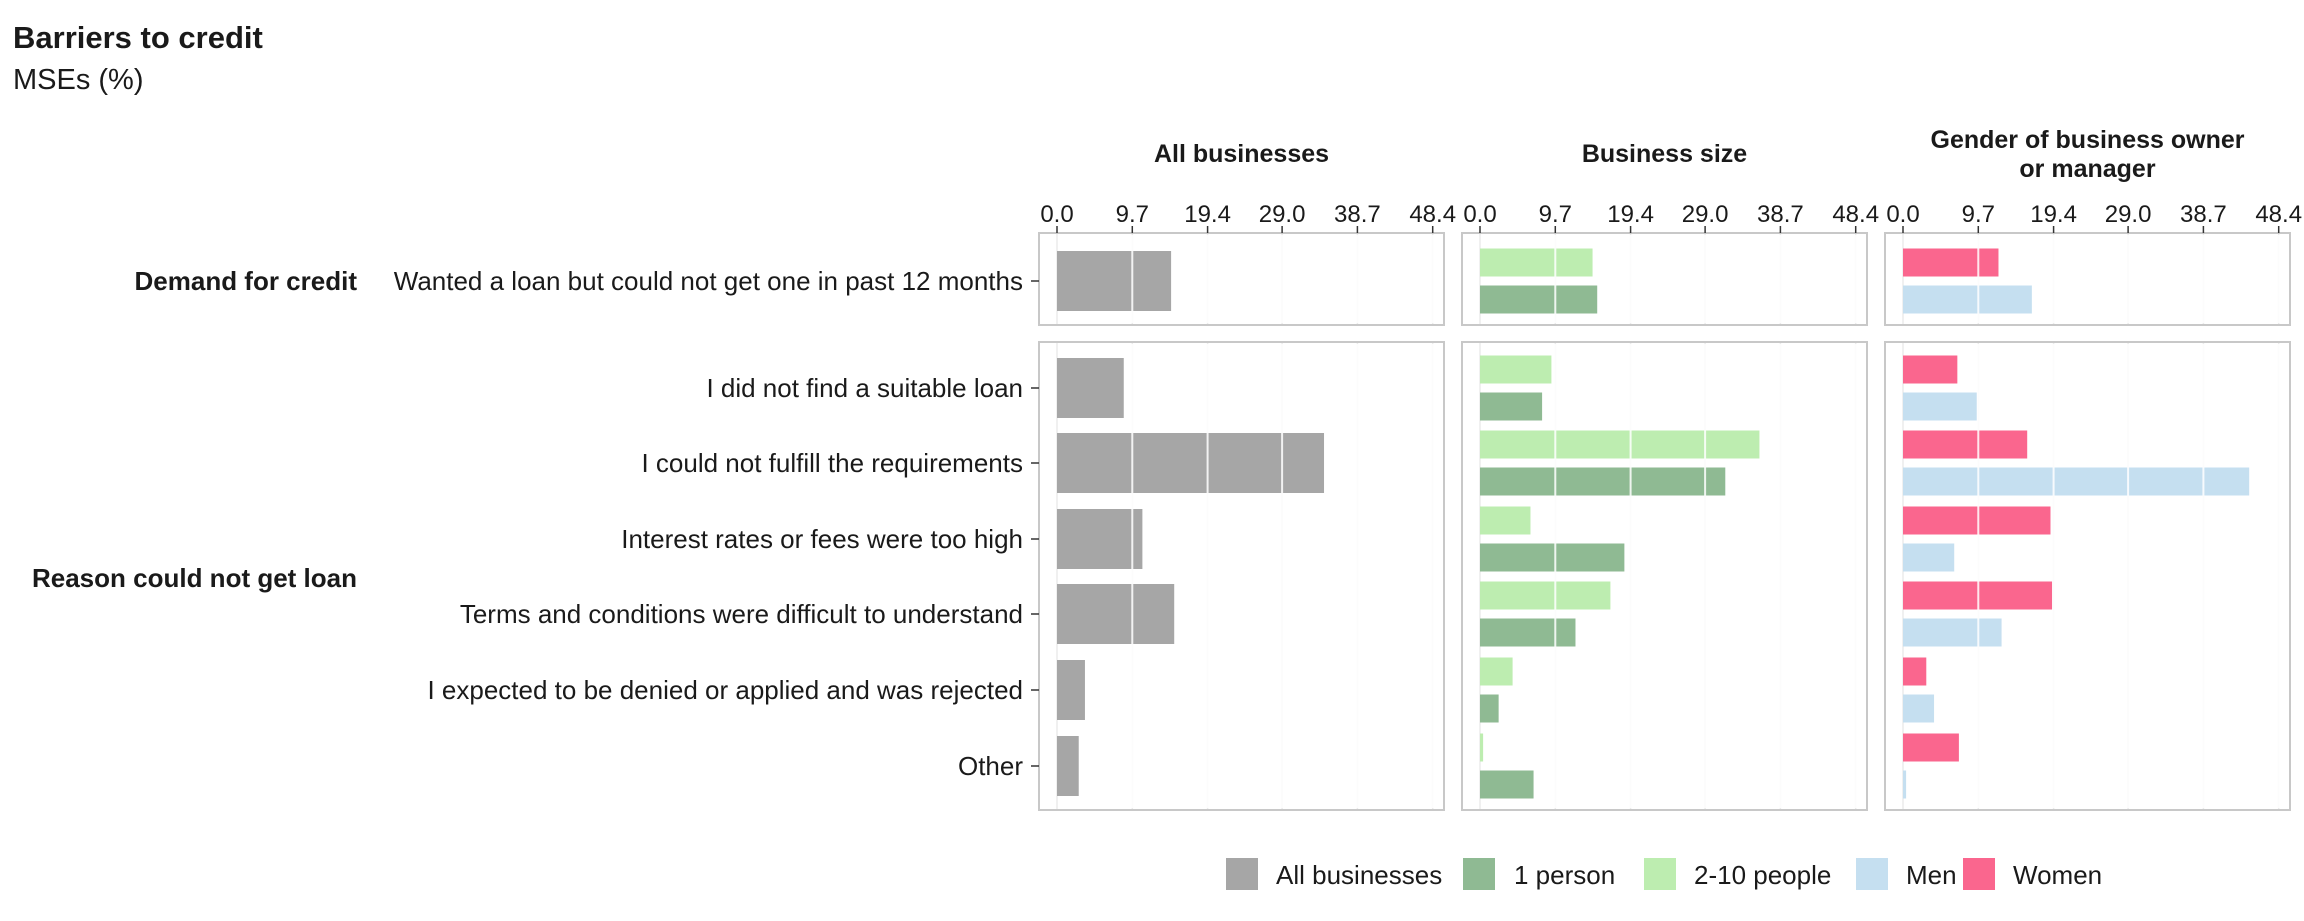 The width and height of the screenshot is (2304, 921). I want to click on legend-label: 1 person, so click(1564, 875).